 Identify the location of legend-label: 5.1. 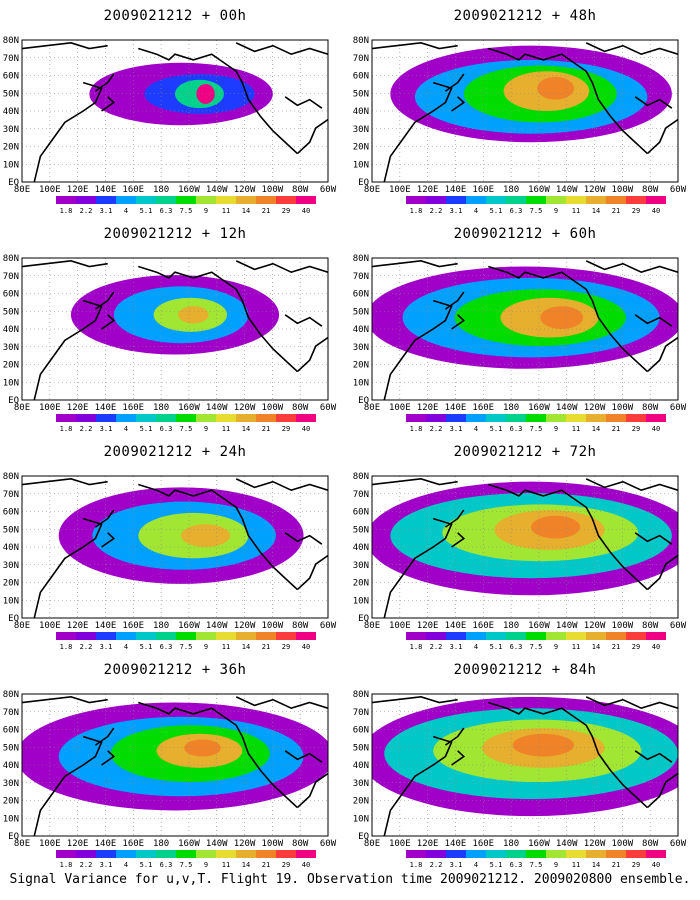
(146, 429).